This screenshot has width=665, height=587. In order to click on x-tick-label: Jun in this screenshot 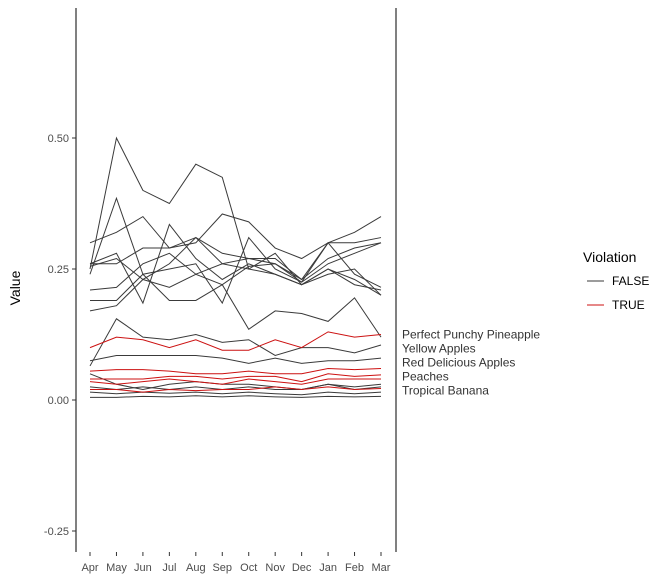, I will do `click(143, 568)`.